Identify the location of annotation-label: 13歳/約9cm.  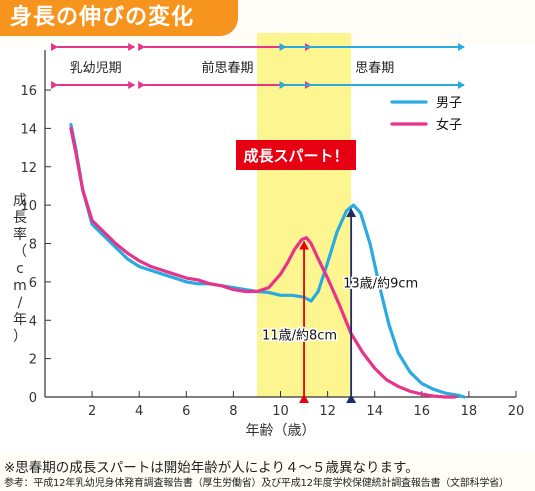
(380, 284).